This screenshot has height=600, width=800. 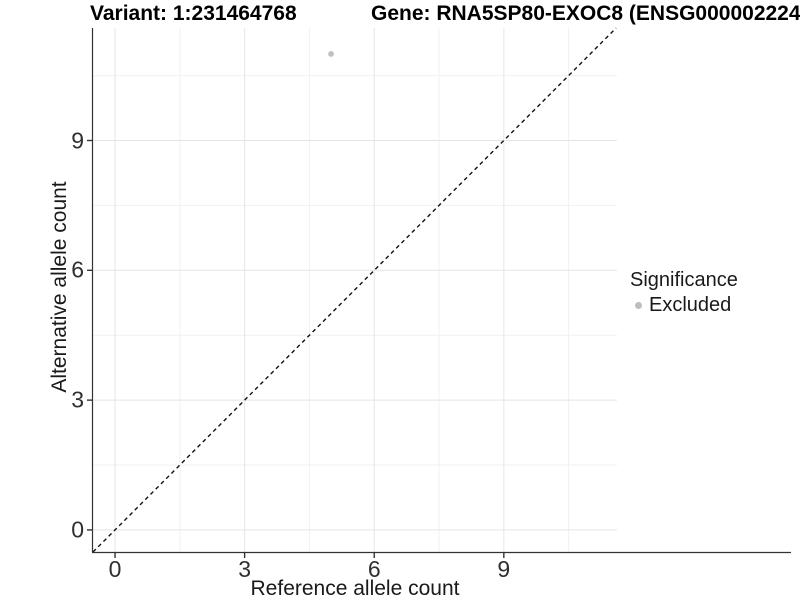 What do you see at coordinates (245, 569) in the screenshot?
I see `x-tick-label: 3` at bounding box center [245, 569].